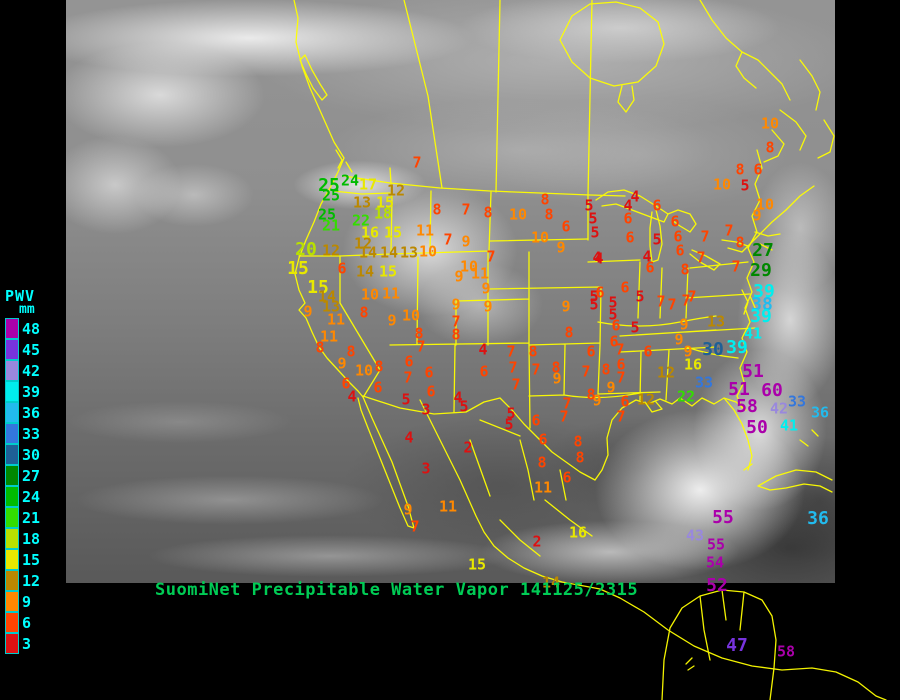 This screenshot has width=900, height=700. I want to click on legend-entry: 6, so click(22, 622).